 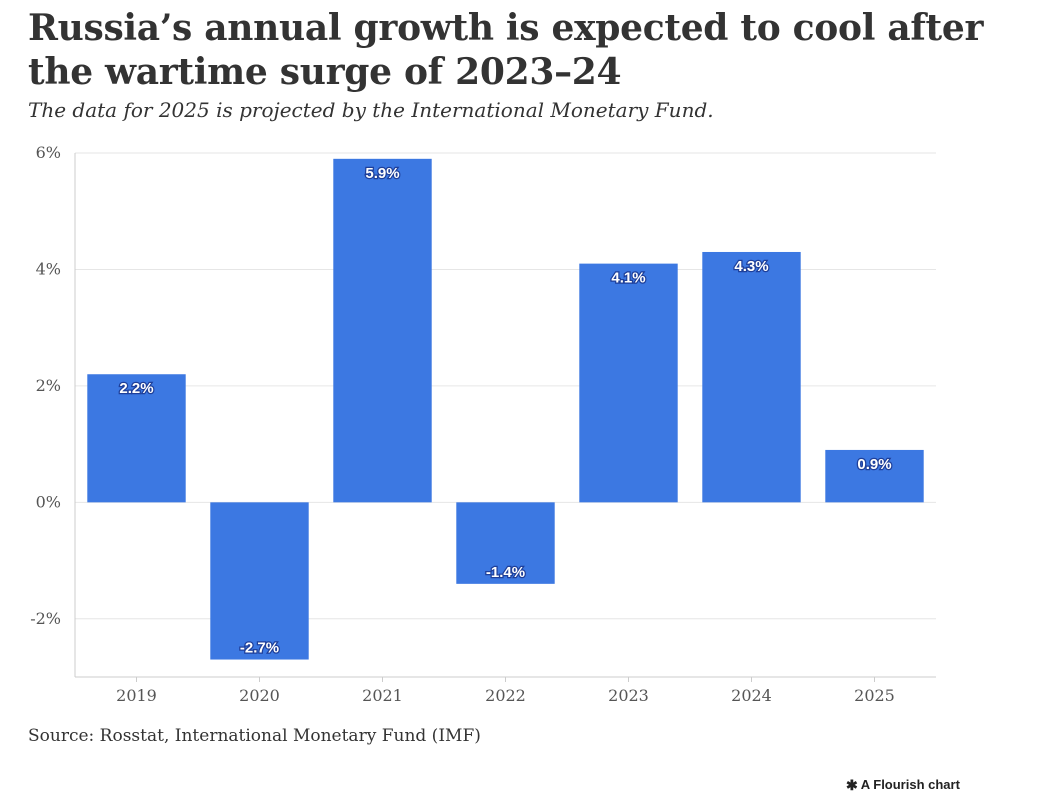 What do you see at coordinates (48, 501) in the screenshot?
I see `y-tick-label: 0%` at bounding box center [48, 501].